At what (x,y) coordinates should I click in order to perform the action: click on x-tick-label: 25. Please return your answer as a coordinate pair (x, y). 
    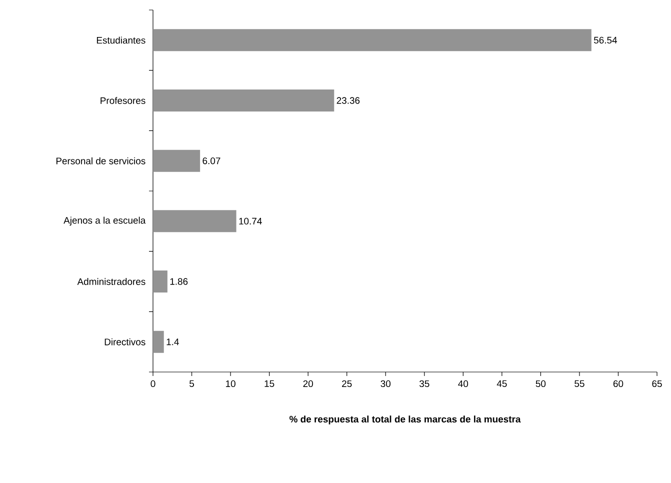
    Looking at the image, I should click on (347, 384).